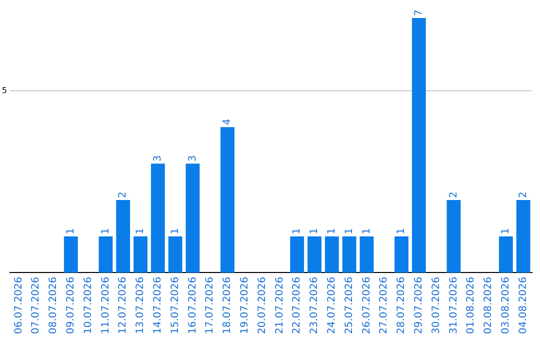 The width and height of the screenshot is (540, 340). What do you see at coordinates (88, 305) in the screenshot?
I see `x-tick-label: 10.07.2026` at bounding box center [88, 305].